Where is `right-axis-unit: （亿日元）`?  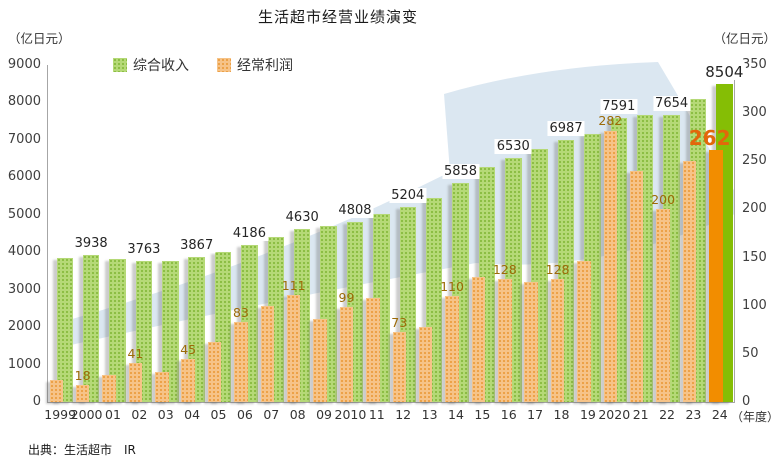 right-axis-unit: （亿日元） is located at coordinates (744, 38).